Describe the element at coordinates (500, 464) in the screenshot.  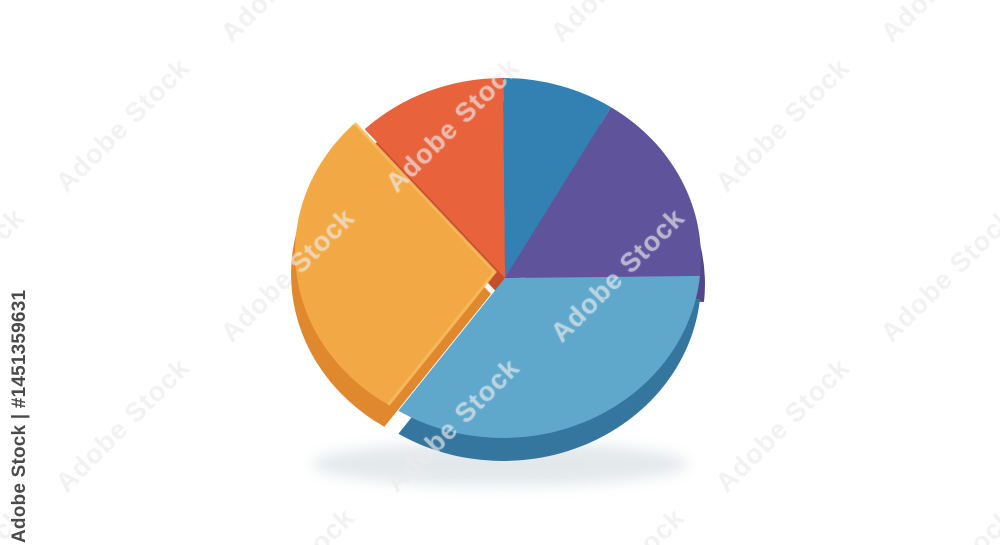
I see `pie-shadow` at that location.